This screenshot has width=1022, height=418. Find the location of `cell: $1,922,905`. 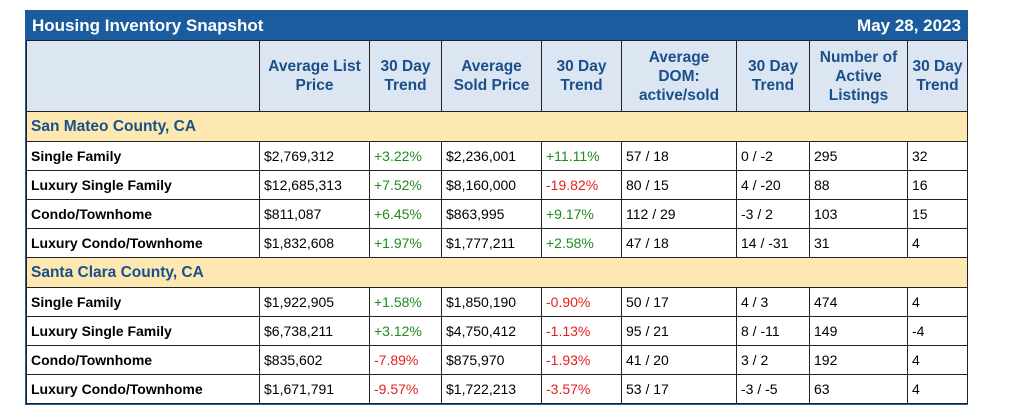

cell: $1,922,905 is located at coordinates (314, 302).